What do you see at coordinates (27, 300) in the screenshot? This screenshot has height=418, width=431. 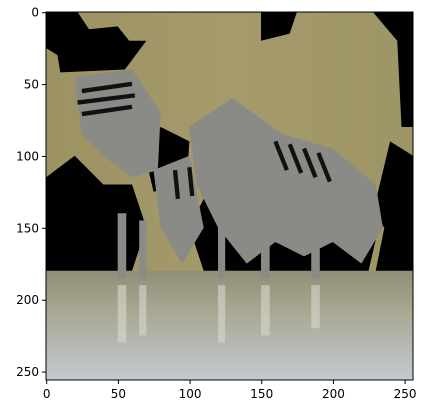 I see `y-tick-label: 200` at bounding box center [27, 300].